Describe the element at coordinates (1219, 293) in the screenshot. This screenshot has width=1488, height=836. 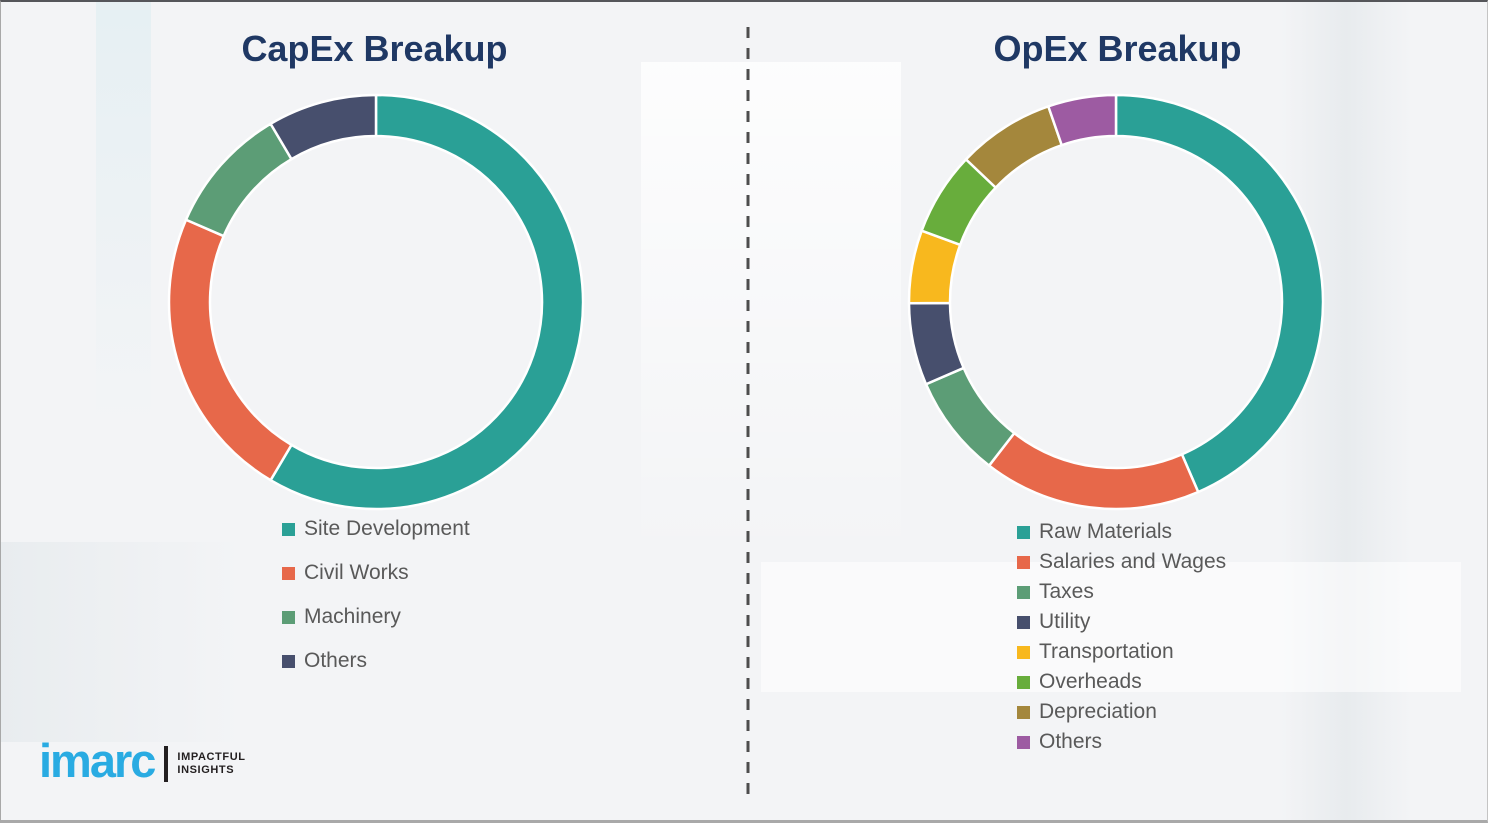
I see `segment-raw-materials` at that location.